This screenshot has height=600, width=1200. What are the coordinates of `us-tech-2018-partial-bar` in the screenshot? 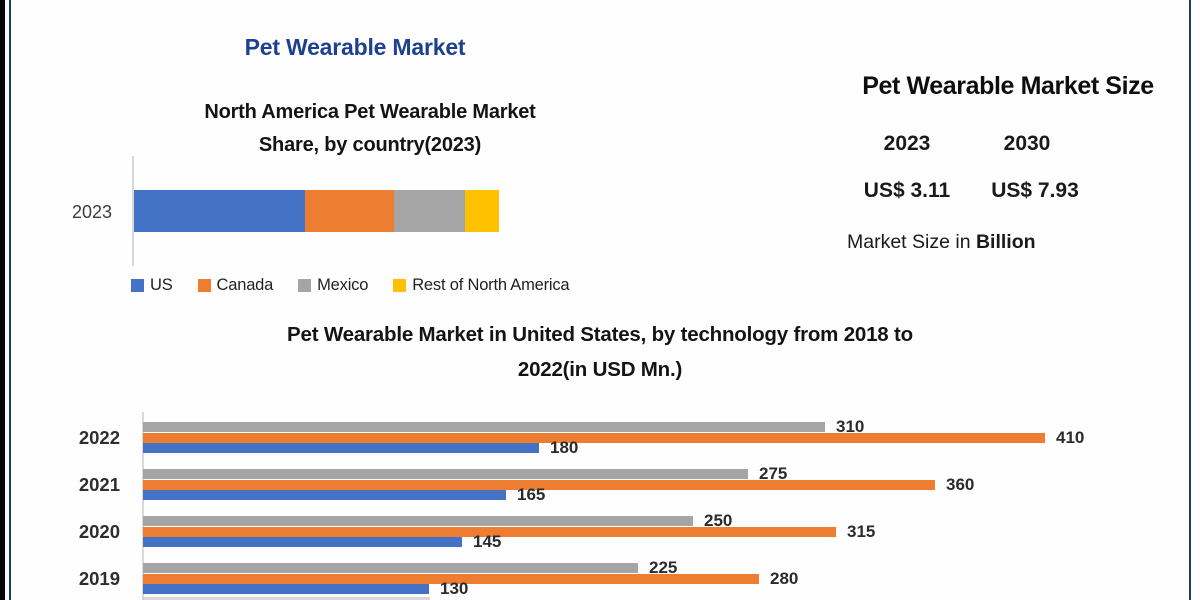 It's located at (286, 598).